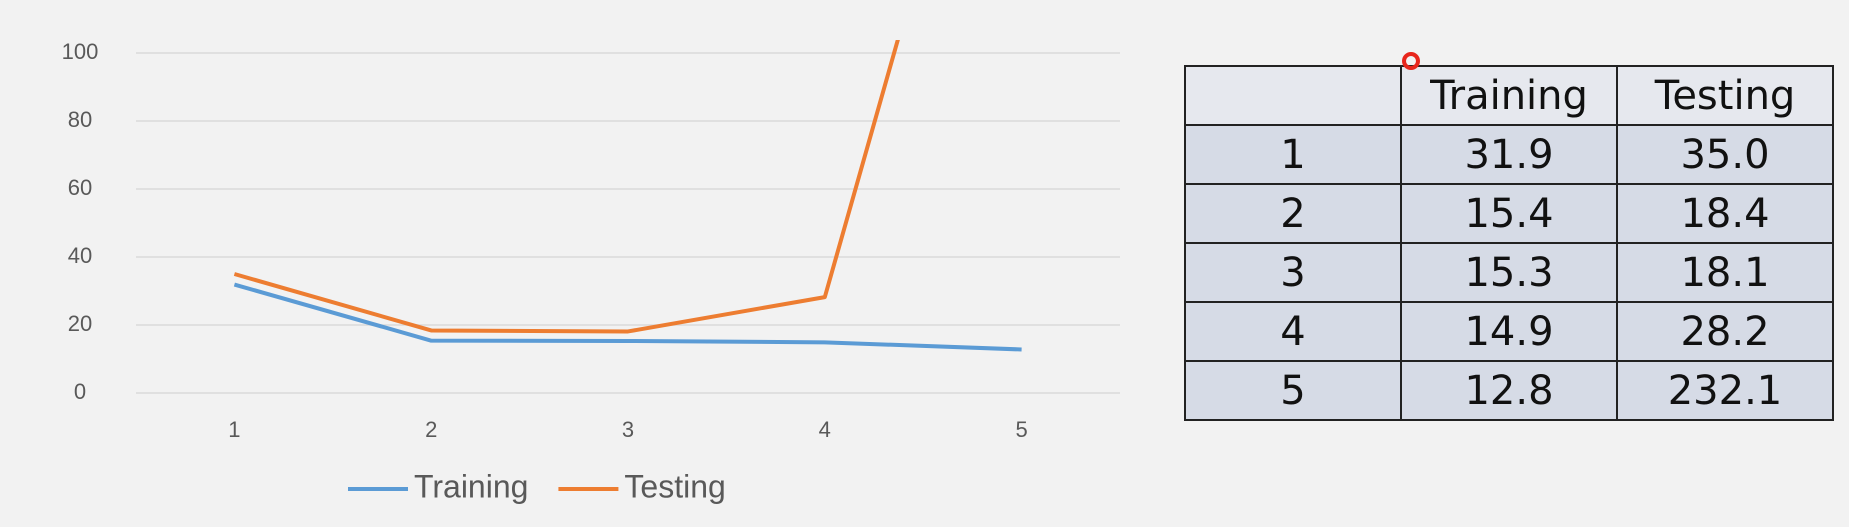  I want to click on table-row: 3 15.3 18.1, so click(1509, 272).